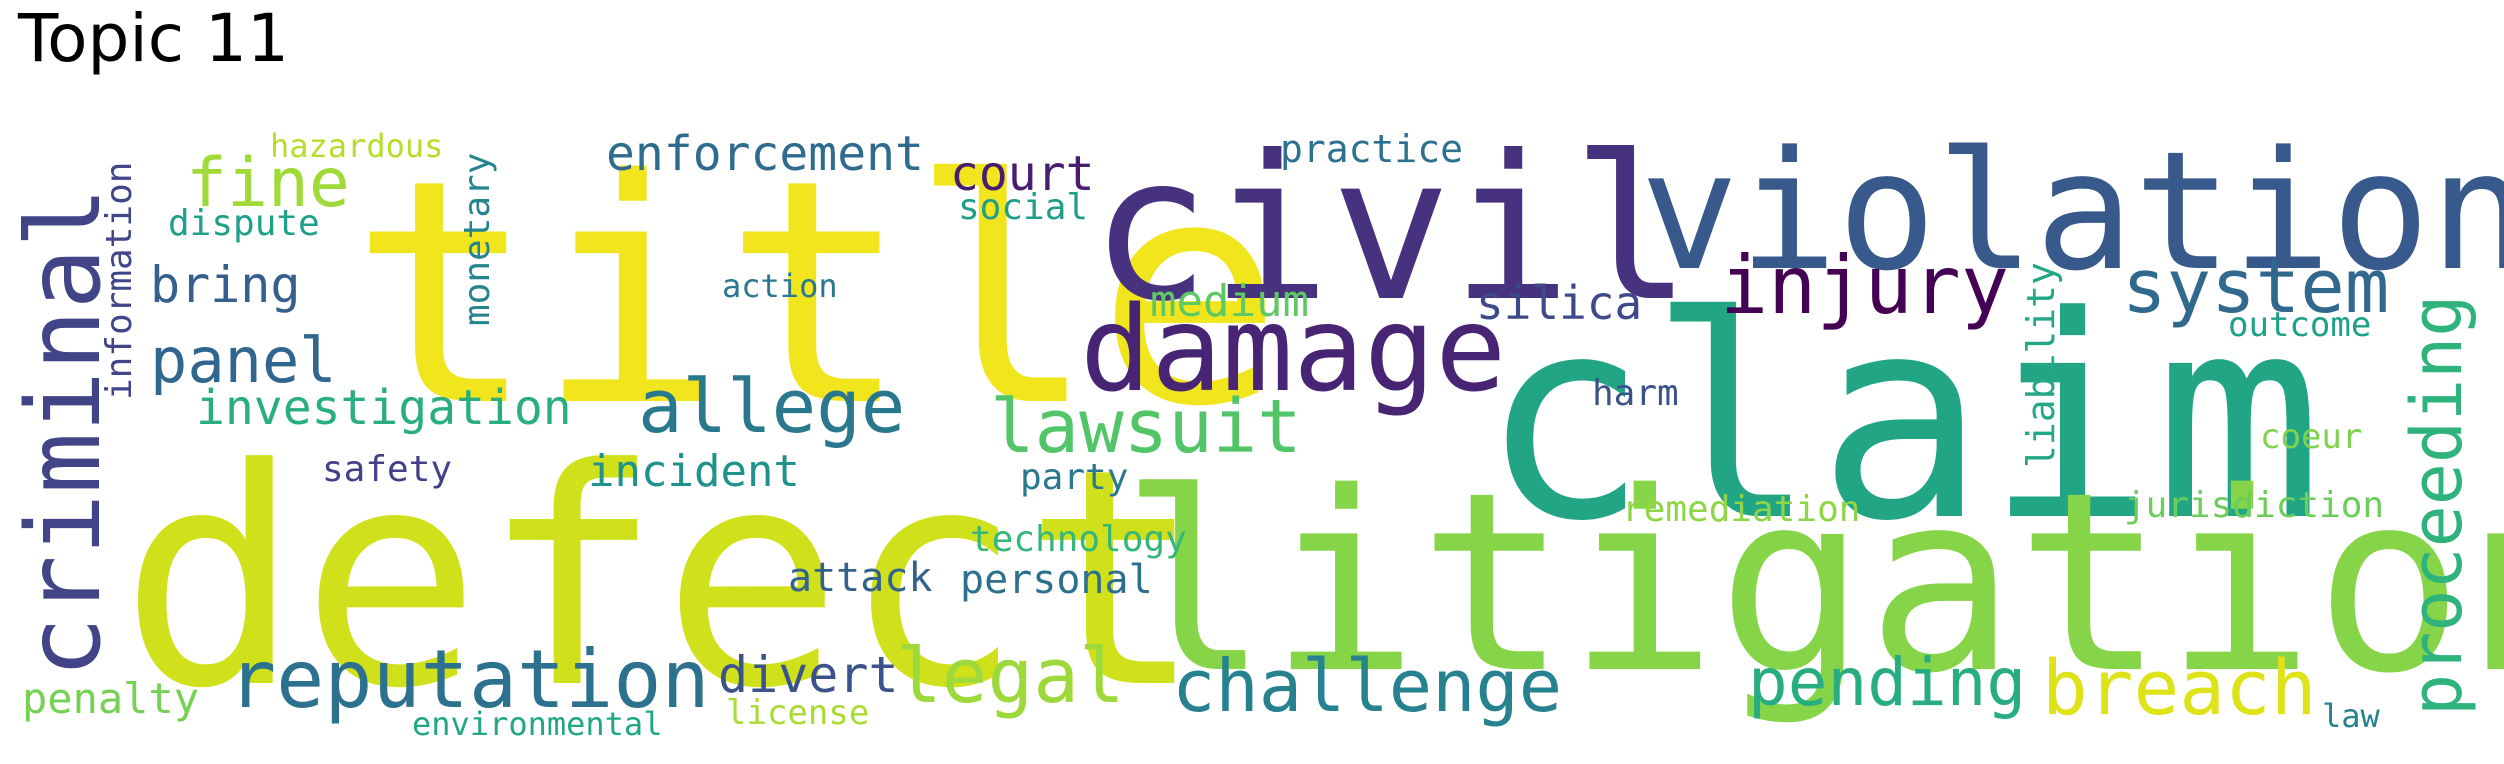 The width and height of the screenshot is (2504, 764). I want to click on word-information: information, so click(119, 280).